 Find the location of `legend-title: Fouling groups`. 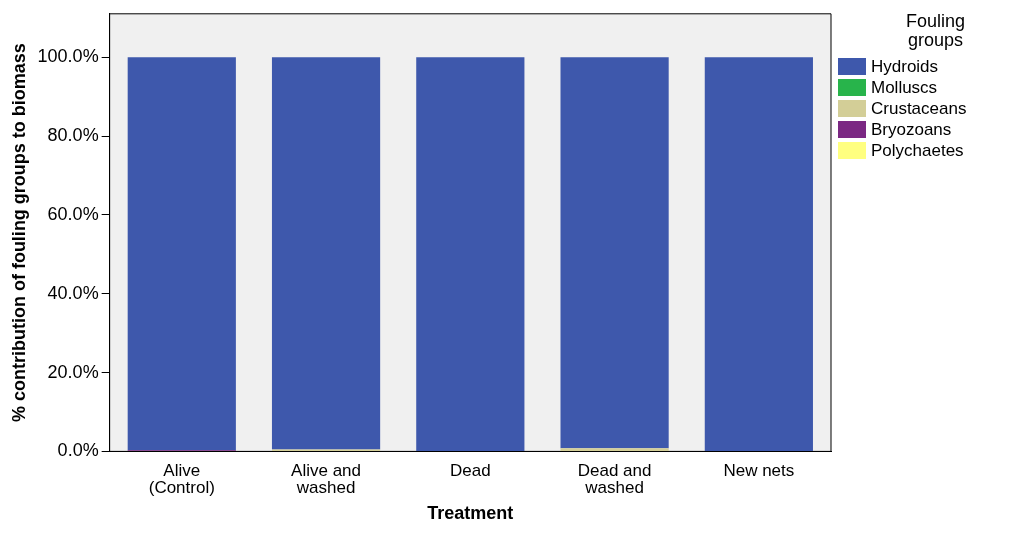

legend-title: Fouling groups is located at coordinates (935, 30).